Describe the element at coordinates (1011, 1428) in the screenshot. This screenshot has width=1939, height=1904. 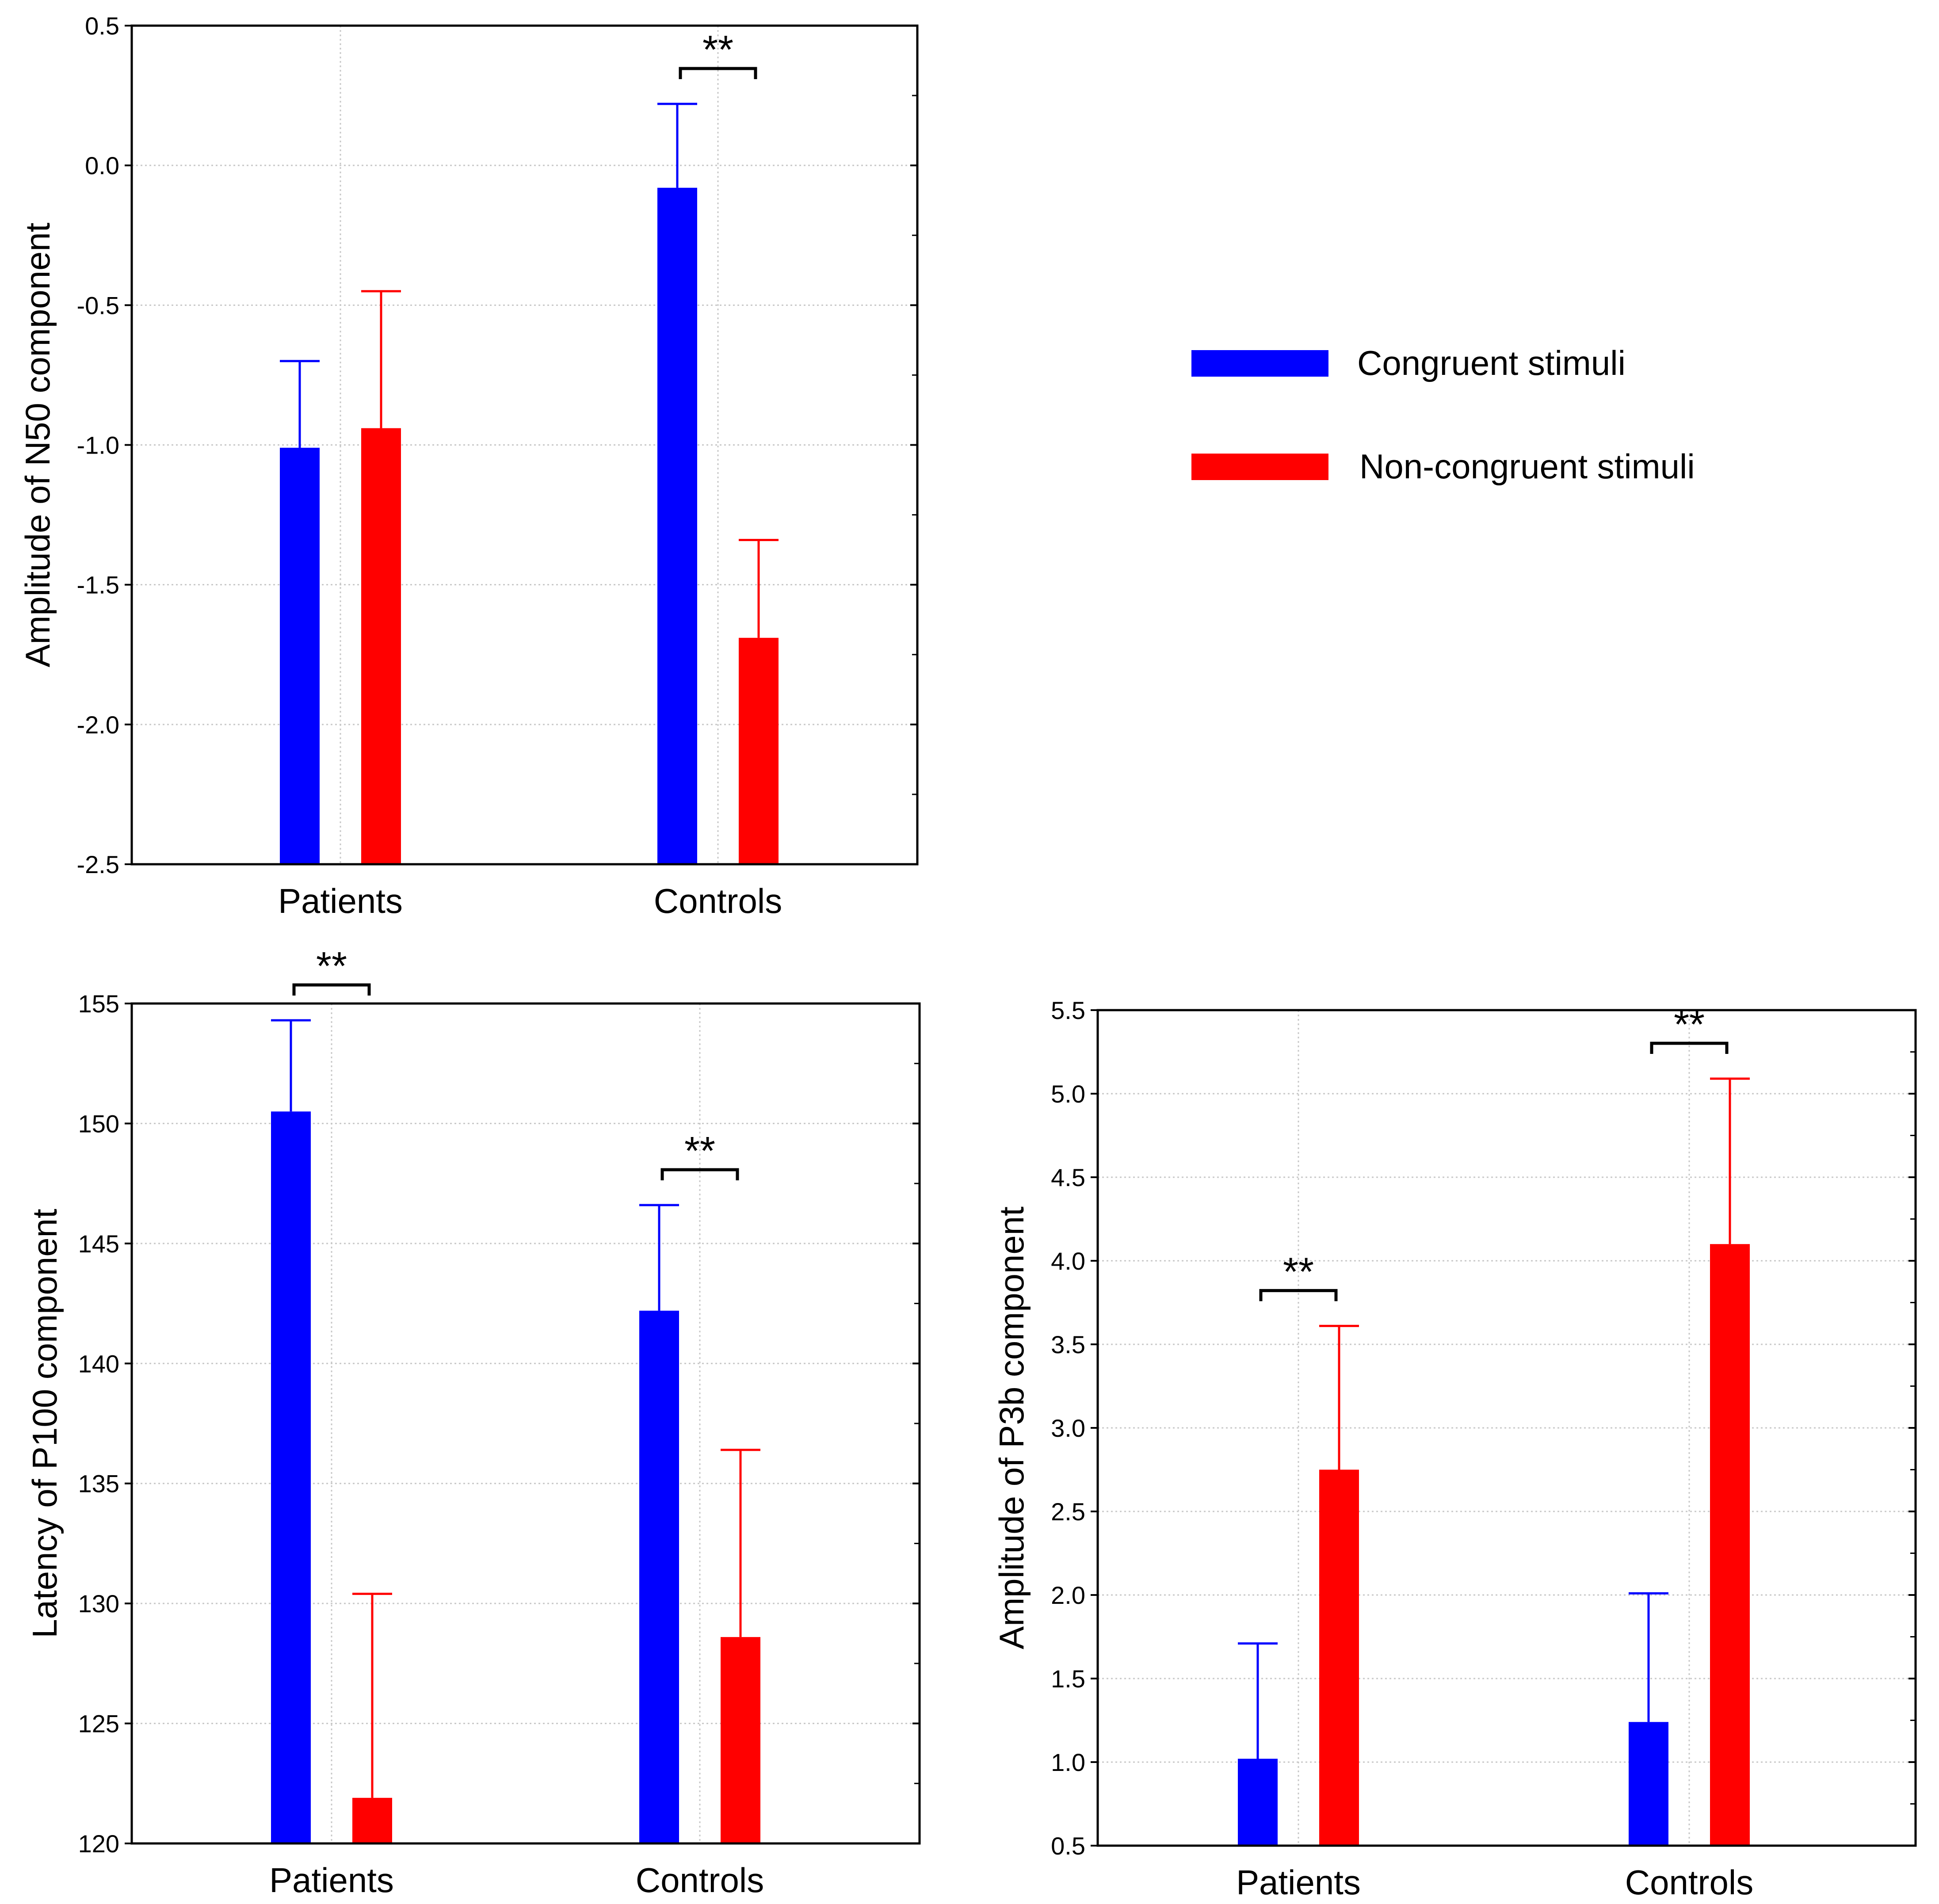
I see `y-axis-title: Amplitude of P3b component` at that location.